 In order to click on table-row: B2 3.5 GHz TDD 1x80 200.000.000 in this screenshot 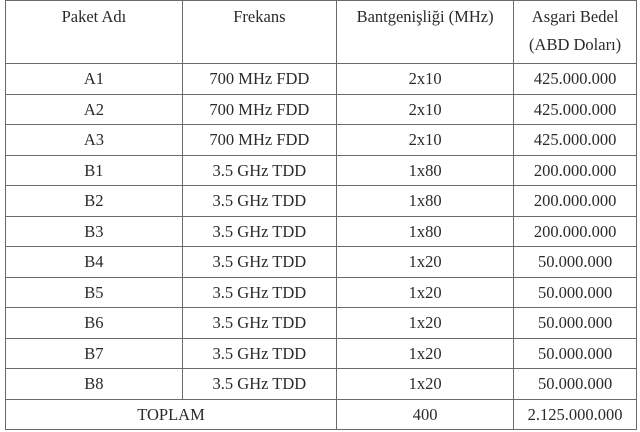, I will do `click(321, 201)`.